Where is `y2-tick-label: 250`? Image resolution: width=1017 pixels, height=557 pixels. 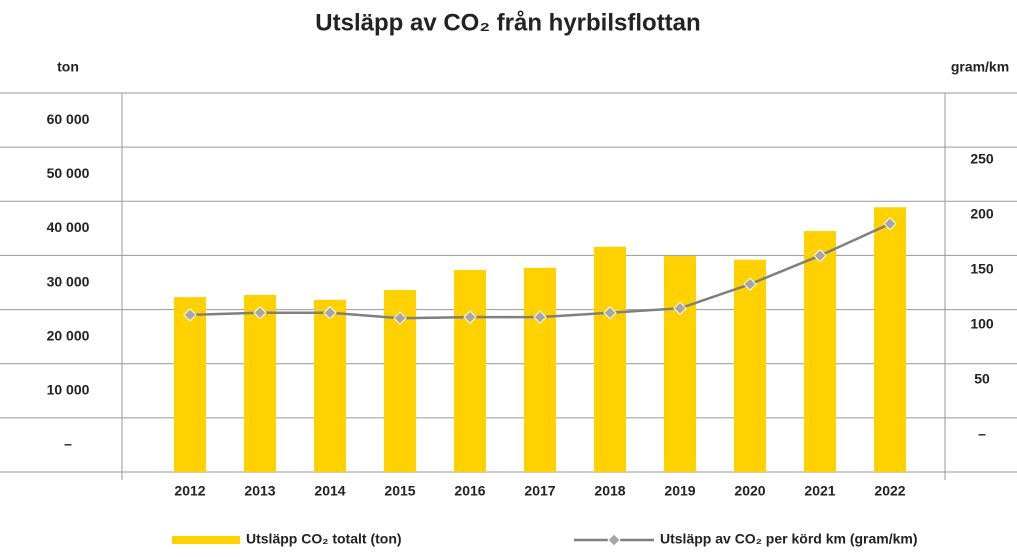 y2-tick-label: 250 is located at coordinates (982, 159).